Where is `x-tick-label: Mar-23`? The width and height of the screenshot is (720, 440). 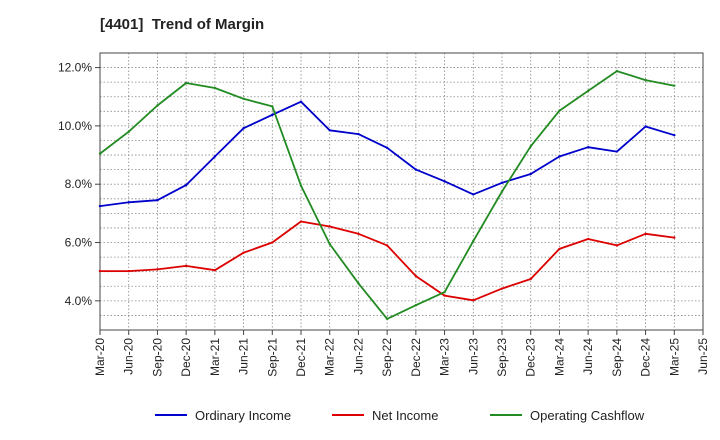
x-tick-label: Mar-23 is located at coordinates (445, 357).